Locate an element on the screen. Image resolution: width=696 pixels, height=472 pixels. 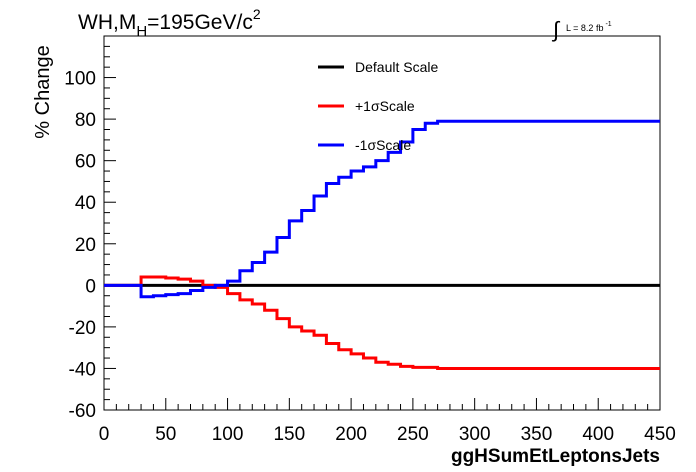
lumi-integral-symbol: ∫ is located at coordinates (556, 29).